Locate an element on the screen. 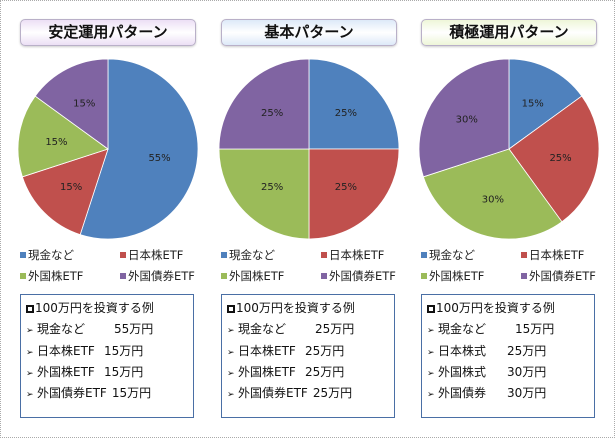 Image resolution: width=615 pixels, height=438 pixels. example-row: ➢ 外国債券 30万円 is located at coordinates (508, 393).